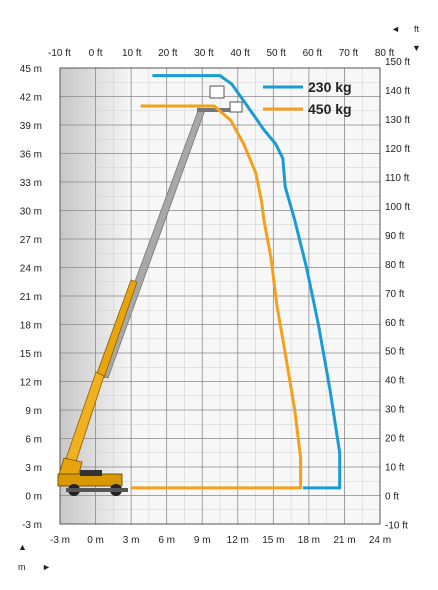  What do you see at coordinates (417, 29) in the screenshot?
I see `ft-unit-label: ft` at bounding box center [417, 29].